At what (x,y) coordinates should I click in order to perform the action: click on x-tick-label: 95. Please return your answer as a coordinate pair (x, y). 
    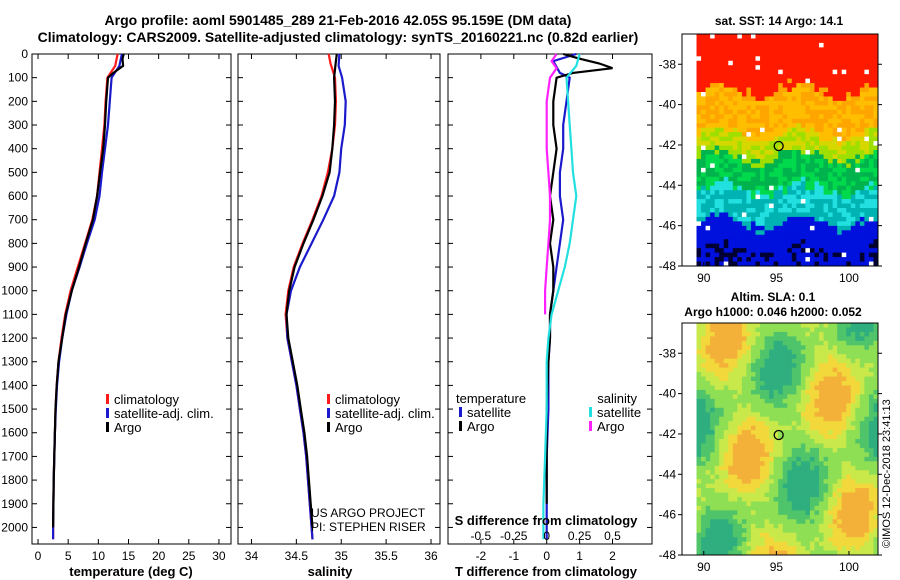
    Looking at the image, I should click on (777, 278).